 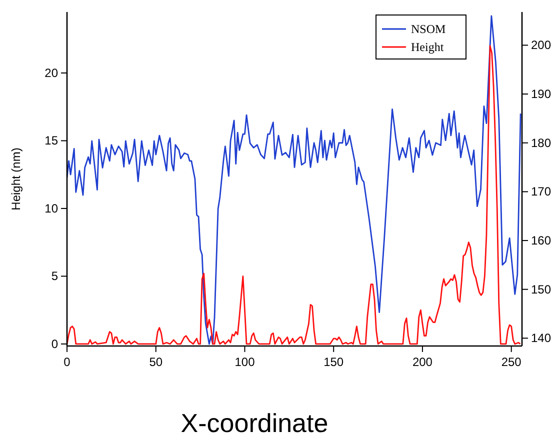 I want to click on y-tick-label: 15, so click(x=51, y=141).